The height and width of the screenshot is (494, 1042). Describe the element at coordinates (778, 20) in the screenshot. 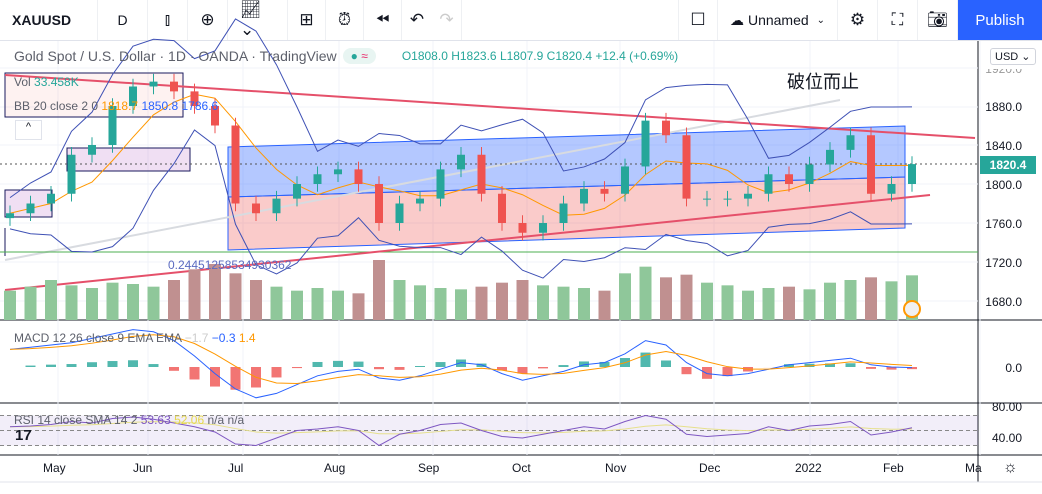

I see `layout-name-dropdown: ☁︎ Unnamed ⌄` at that location.